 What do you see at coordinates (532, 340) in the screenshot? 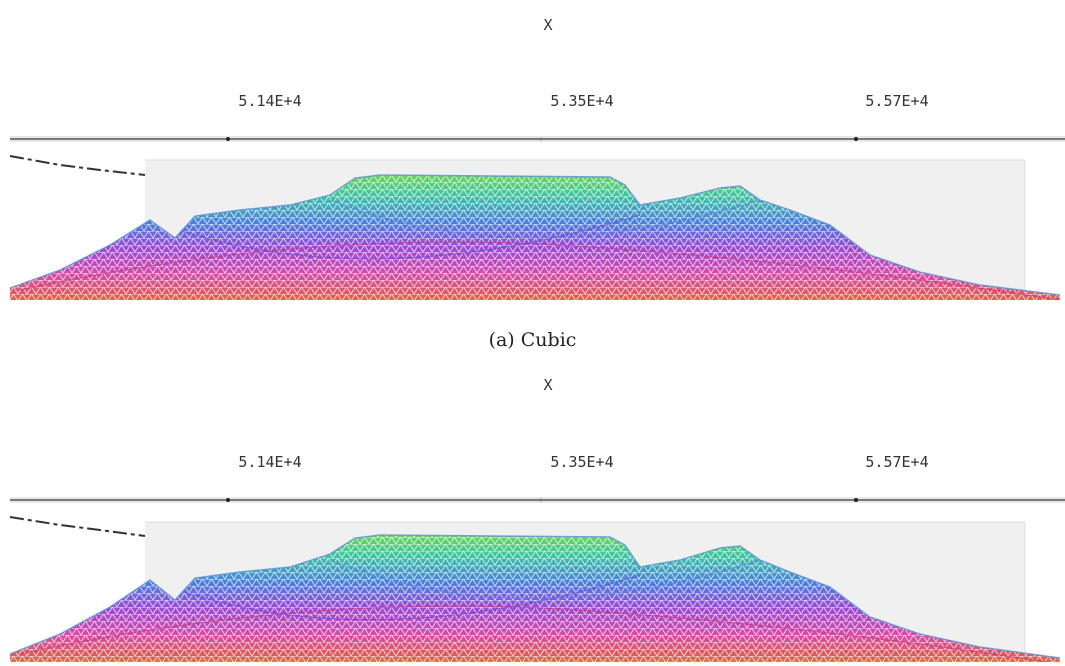
I see `figure-caption: (a) Cubic` at bounding box center [532, 340].